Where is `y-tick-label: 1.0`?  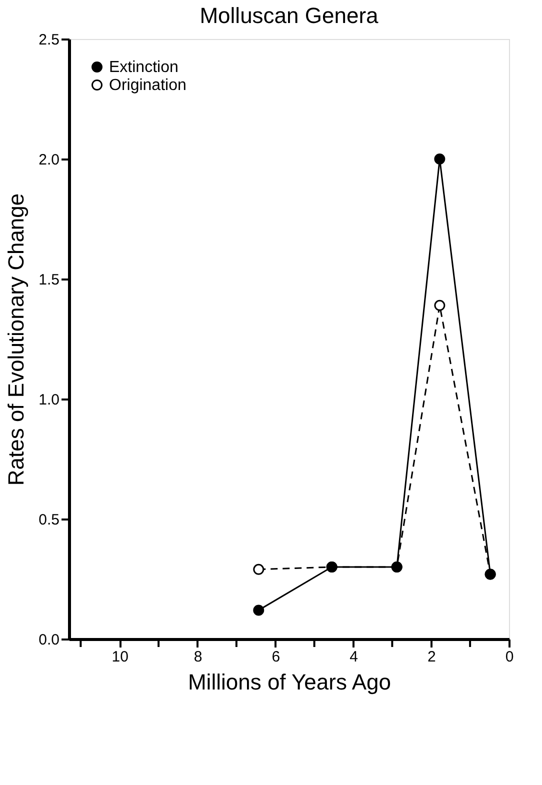
y-tick-label: 1.0 is located at coordinates (49, 400).